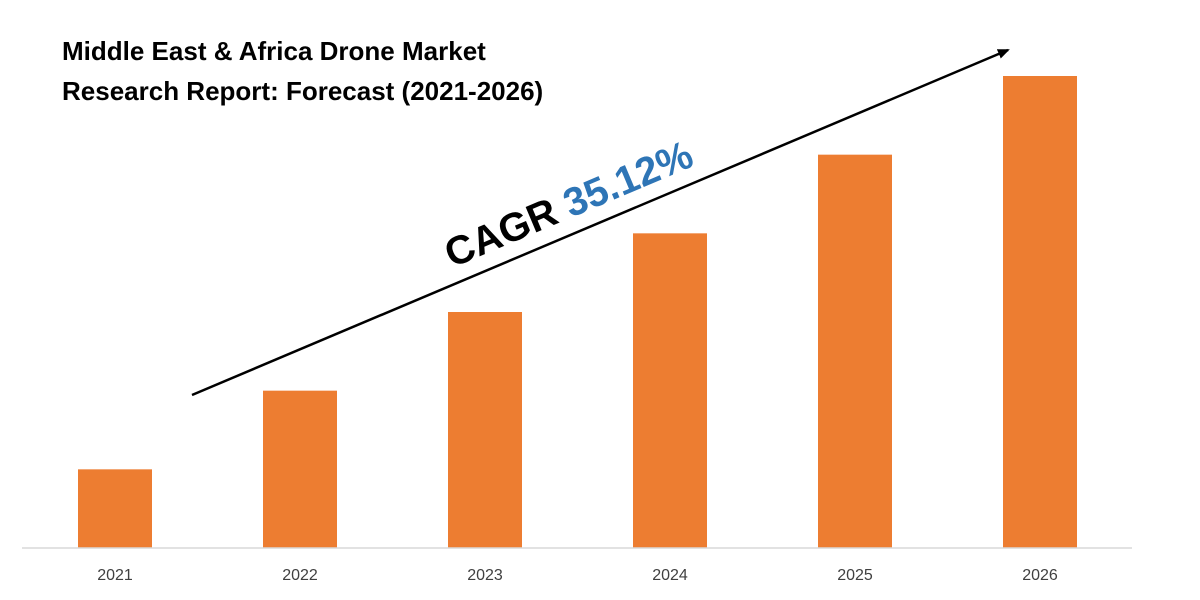 The height and width of the screenshot is (600, 1200). What do you see at coordinates (302, 91) in the screenshot?
I see `chart-title-line-2: Research Report: Forecast (2021-2026)` at bounding box center [302, 91].